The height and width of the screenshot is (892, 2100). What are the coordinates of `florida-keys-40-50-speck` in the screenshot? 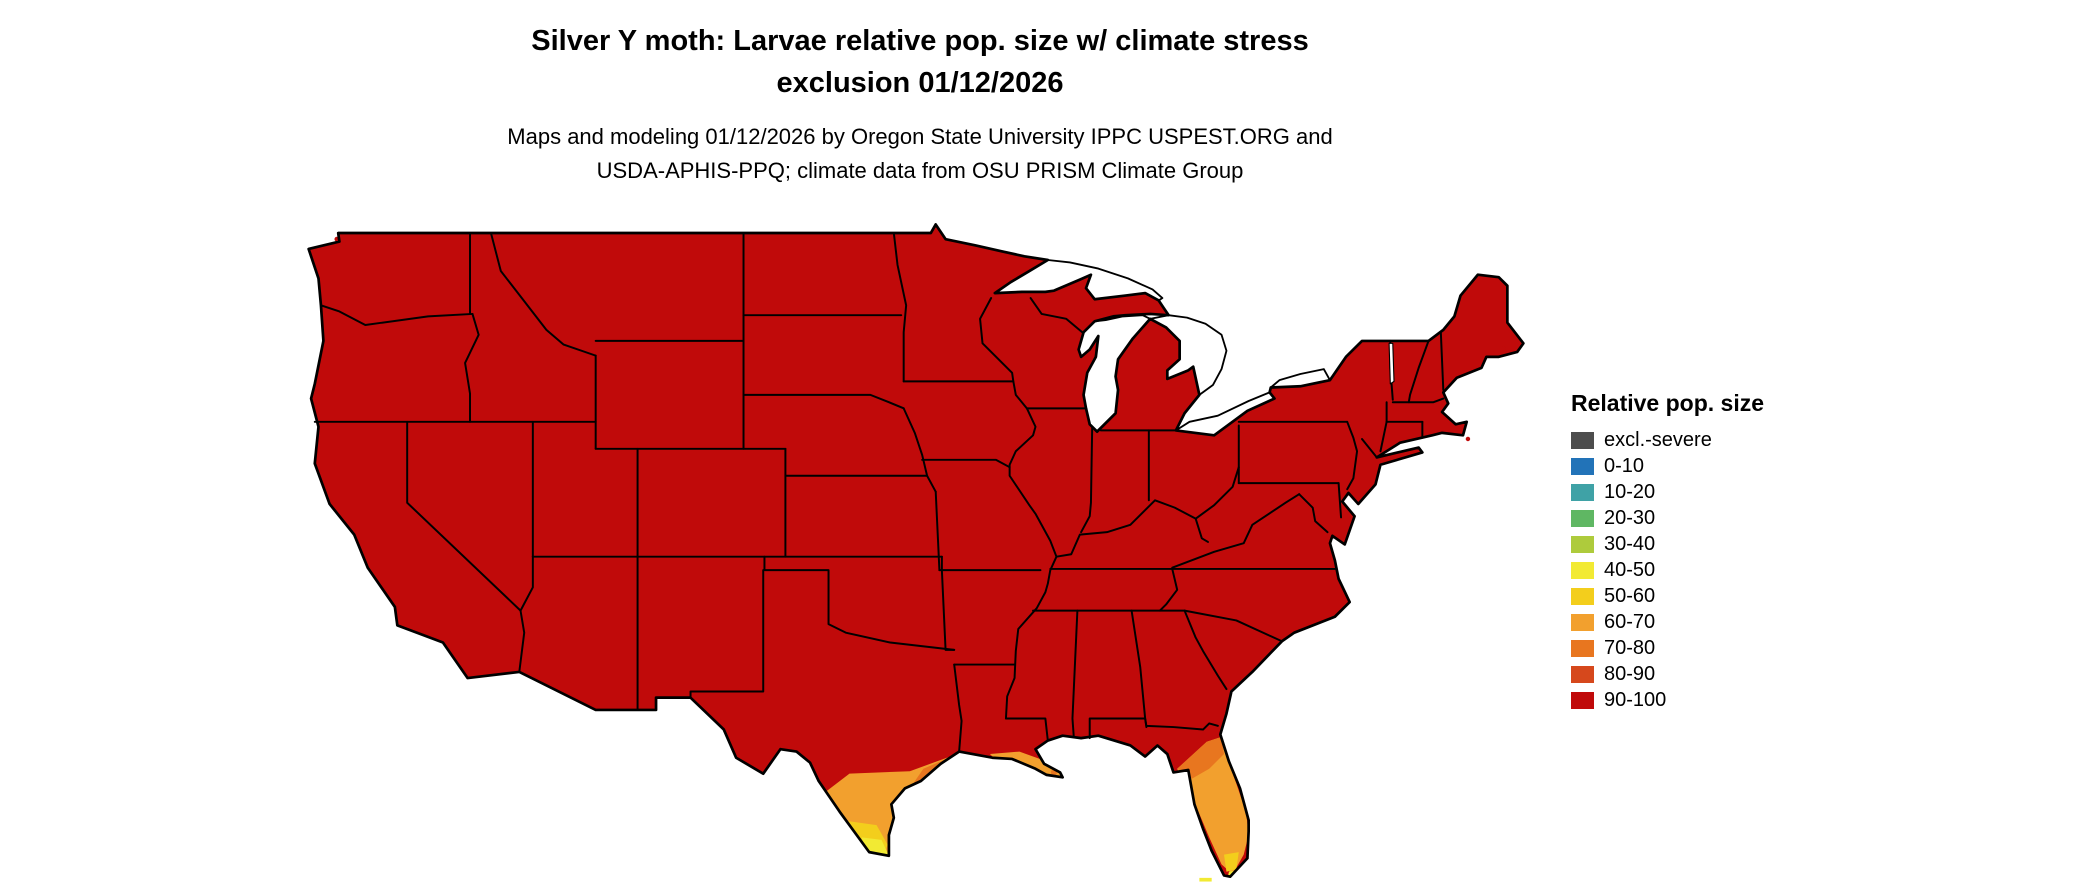 It's located at (1205, 879).